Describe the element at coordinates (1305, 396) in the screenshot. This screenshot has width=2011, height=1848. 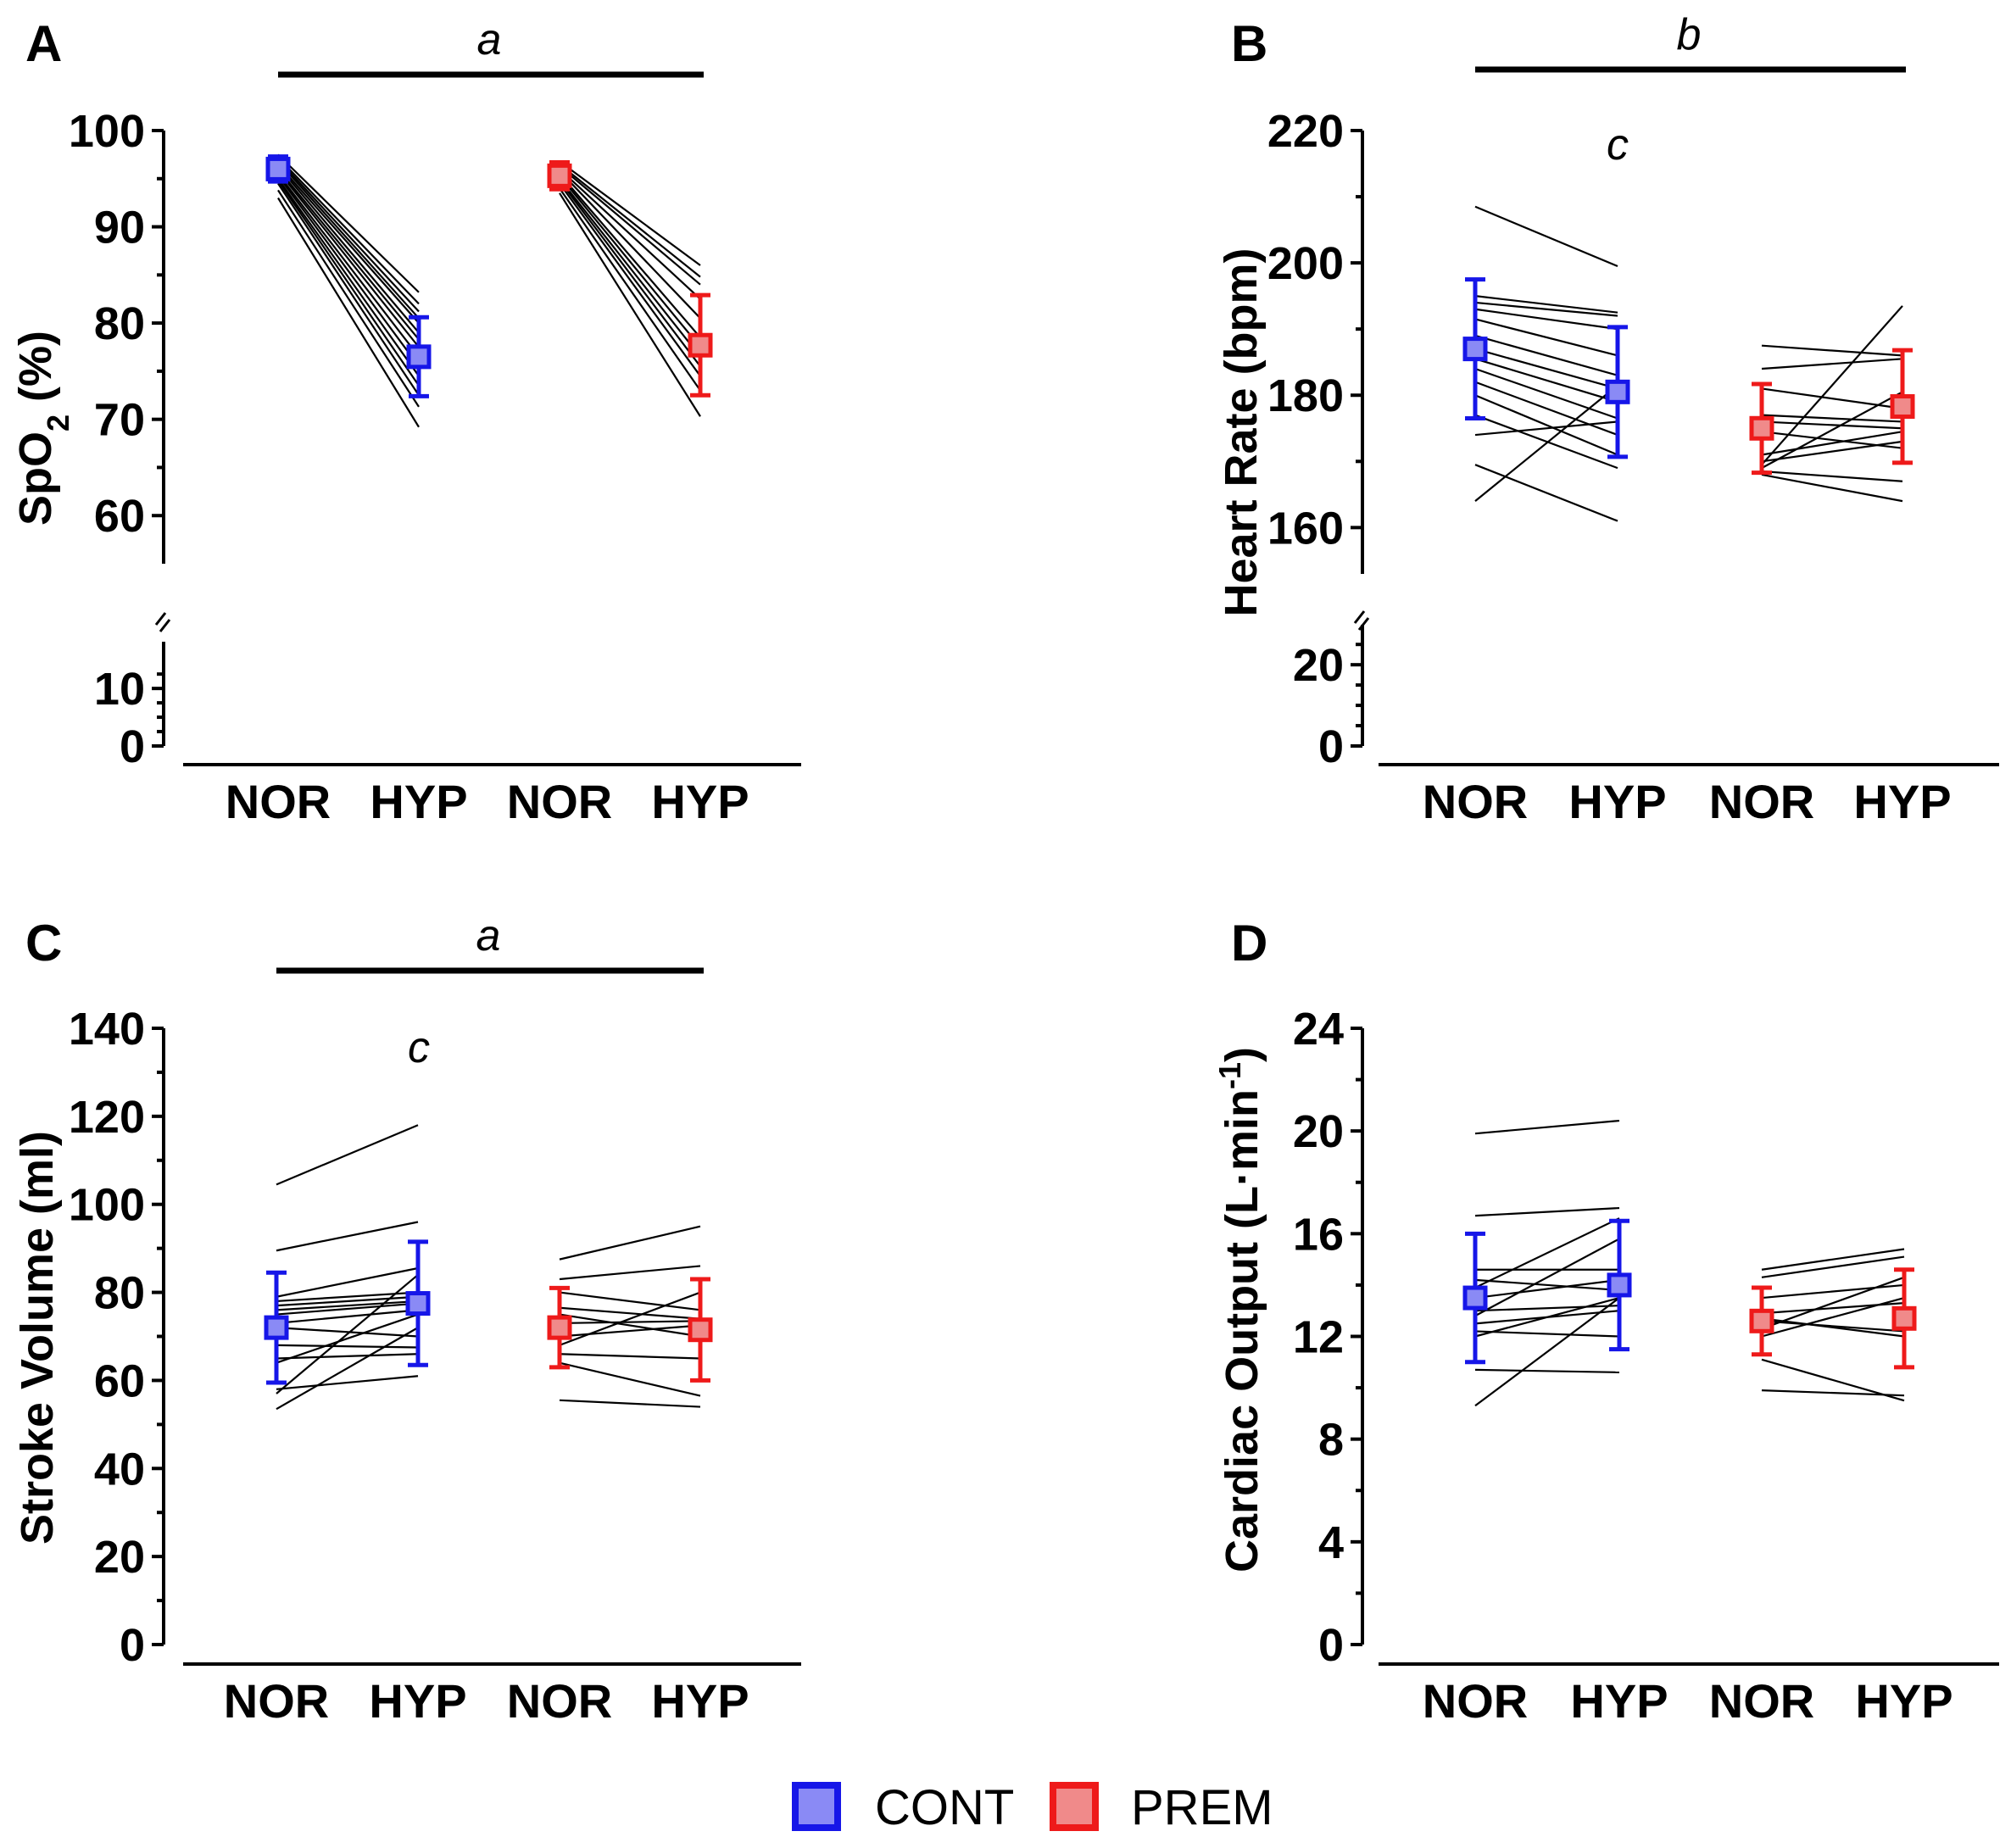
I see `panel-b-y-tick-label: 180` at that location.